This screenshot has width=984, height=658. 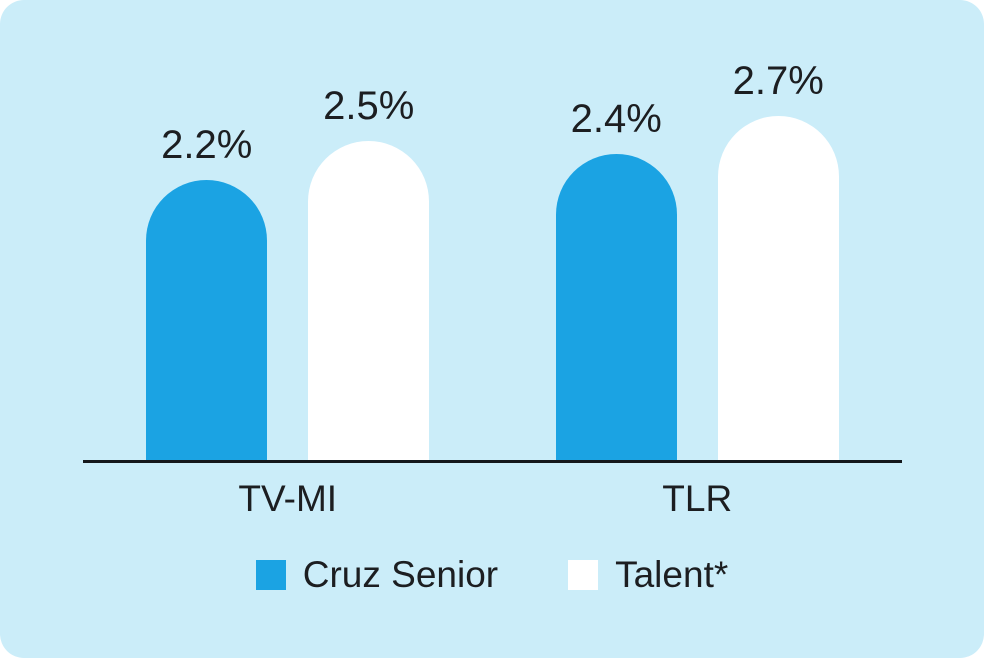 What do you see at coordinates (492, 461) in the screenshot?
I see `x-axis-line` at bounding box center [492, 461].